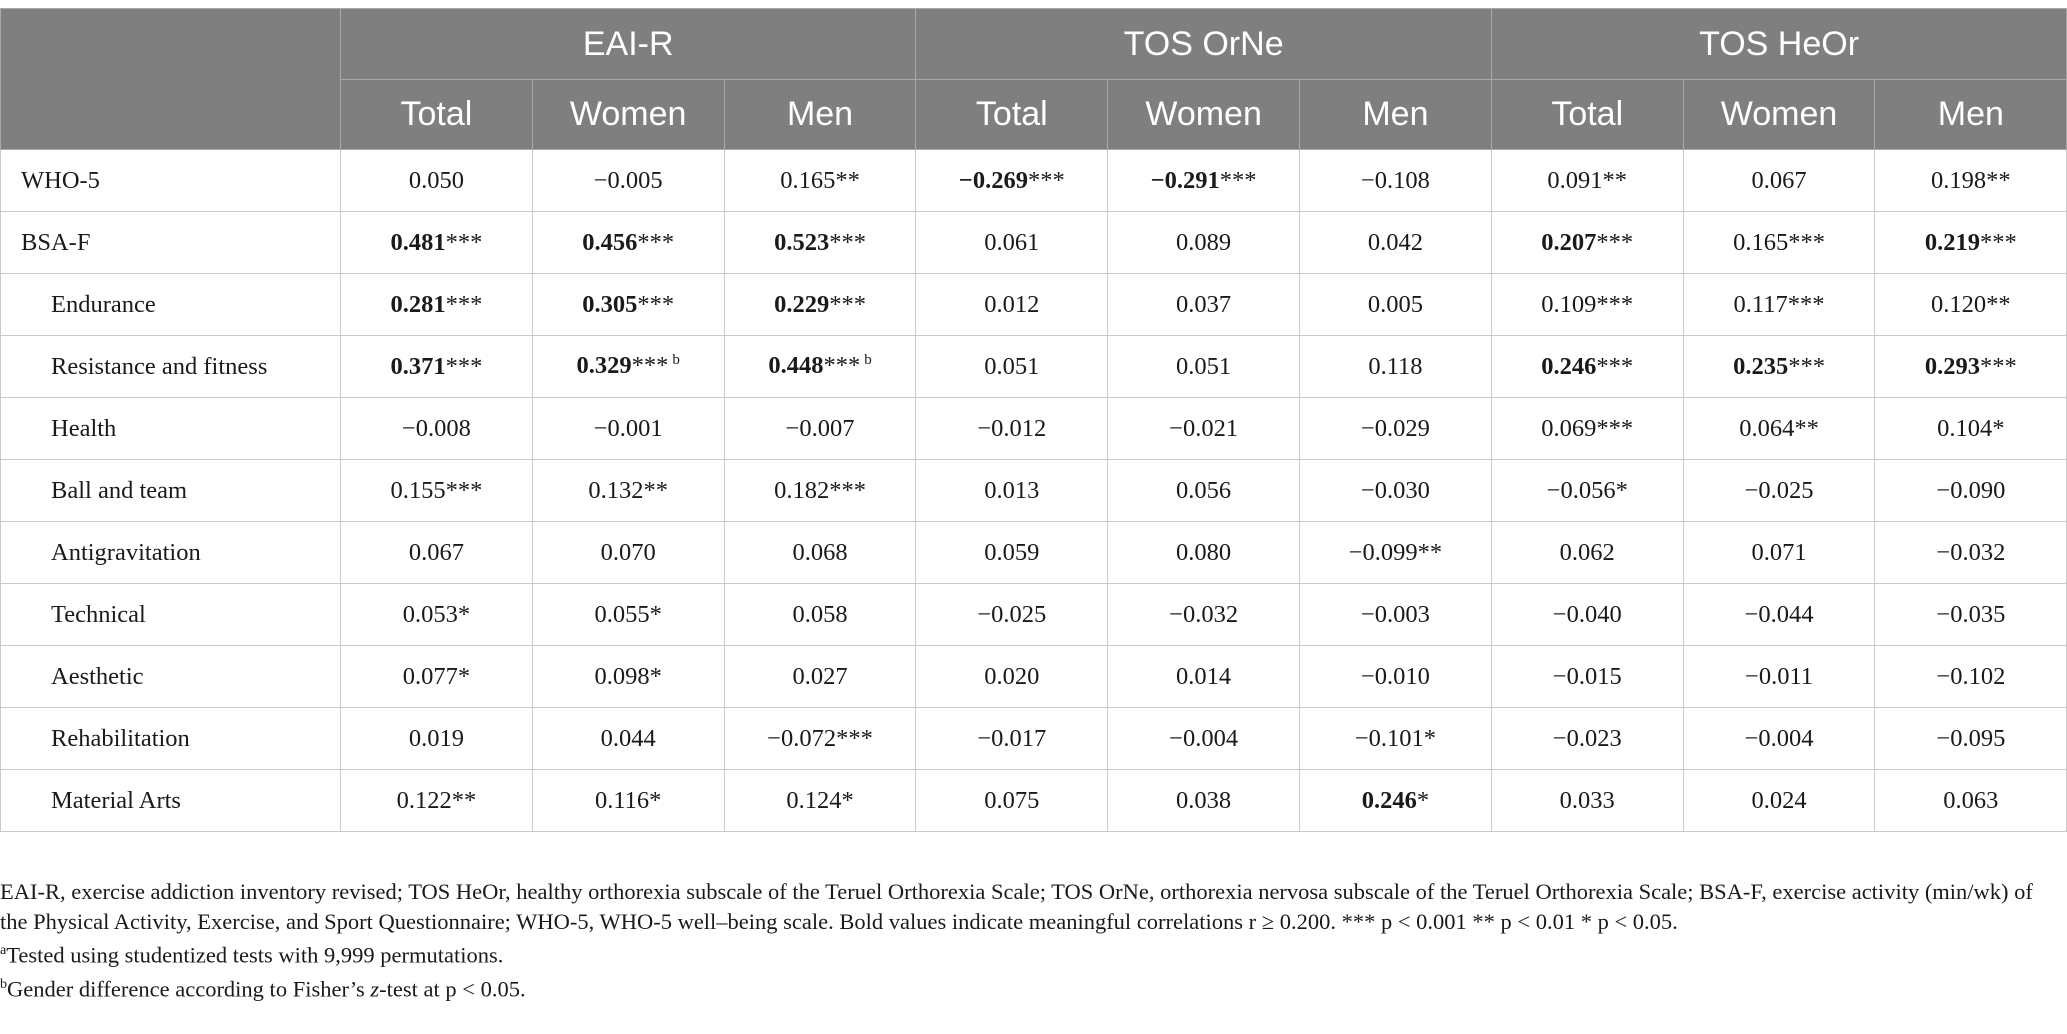  What do you see at coordinates (1971, 490) in the screenshot?
I see `cell-value: −0.090` at bounding box center [1971, 490].